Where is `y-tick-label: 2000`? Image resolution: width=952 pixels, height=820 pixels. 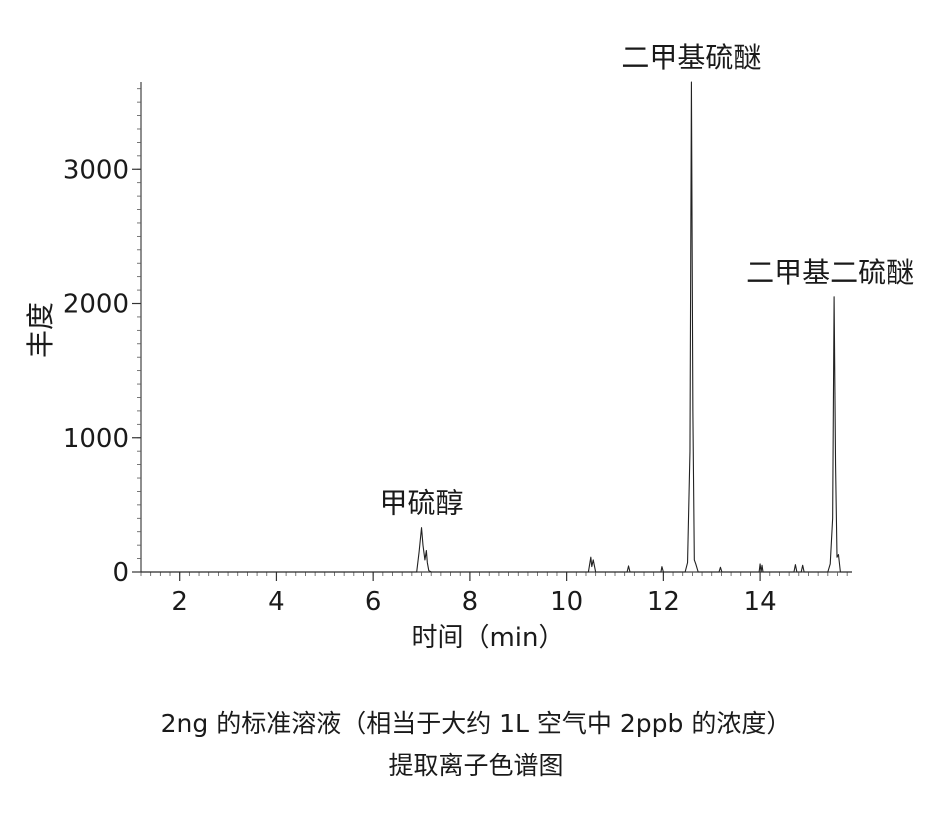 y-tick-label: 2000 is located at coordinates (96, 305).